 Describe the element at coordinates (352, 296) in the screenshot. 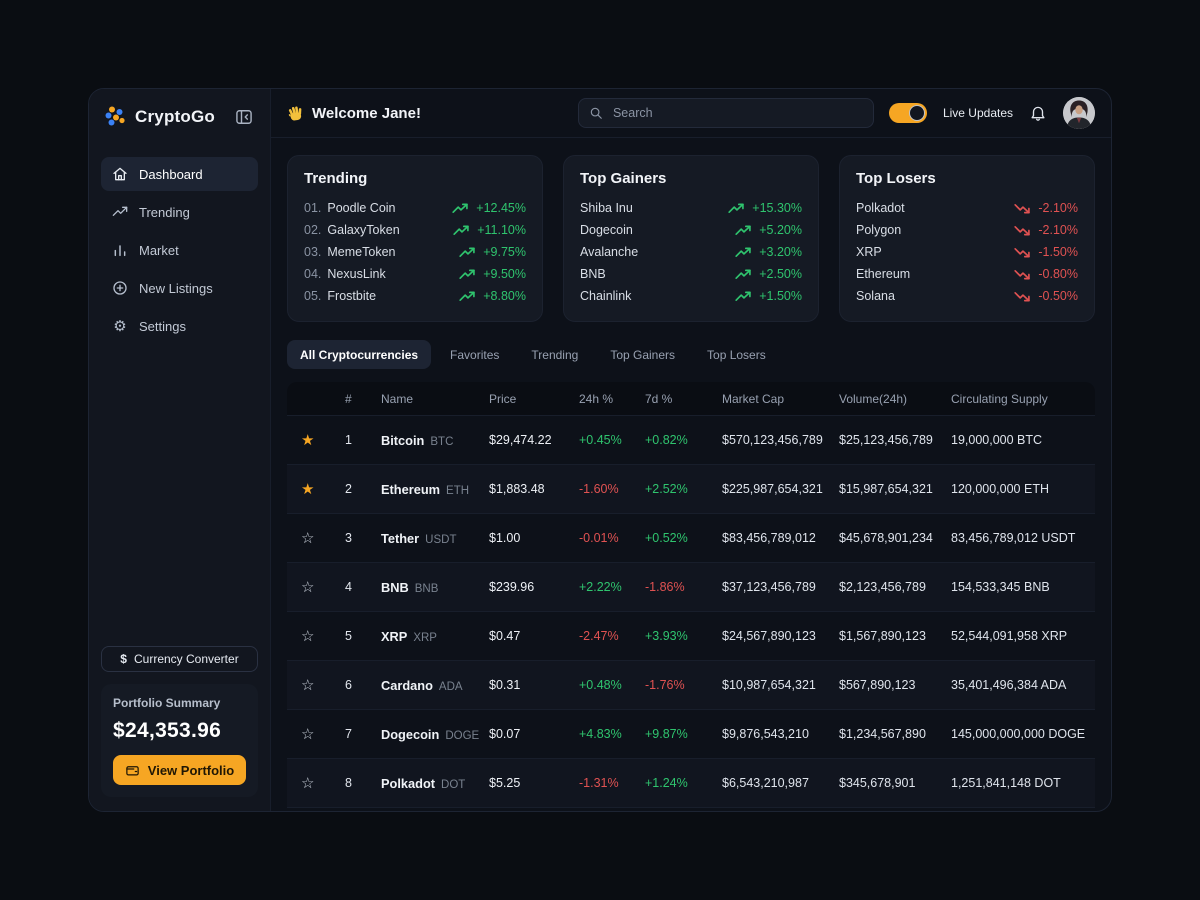

I see `card-item-name: Frostbite` at that location.